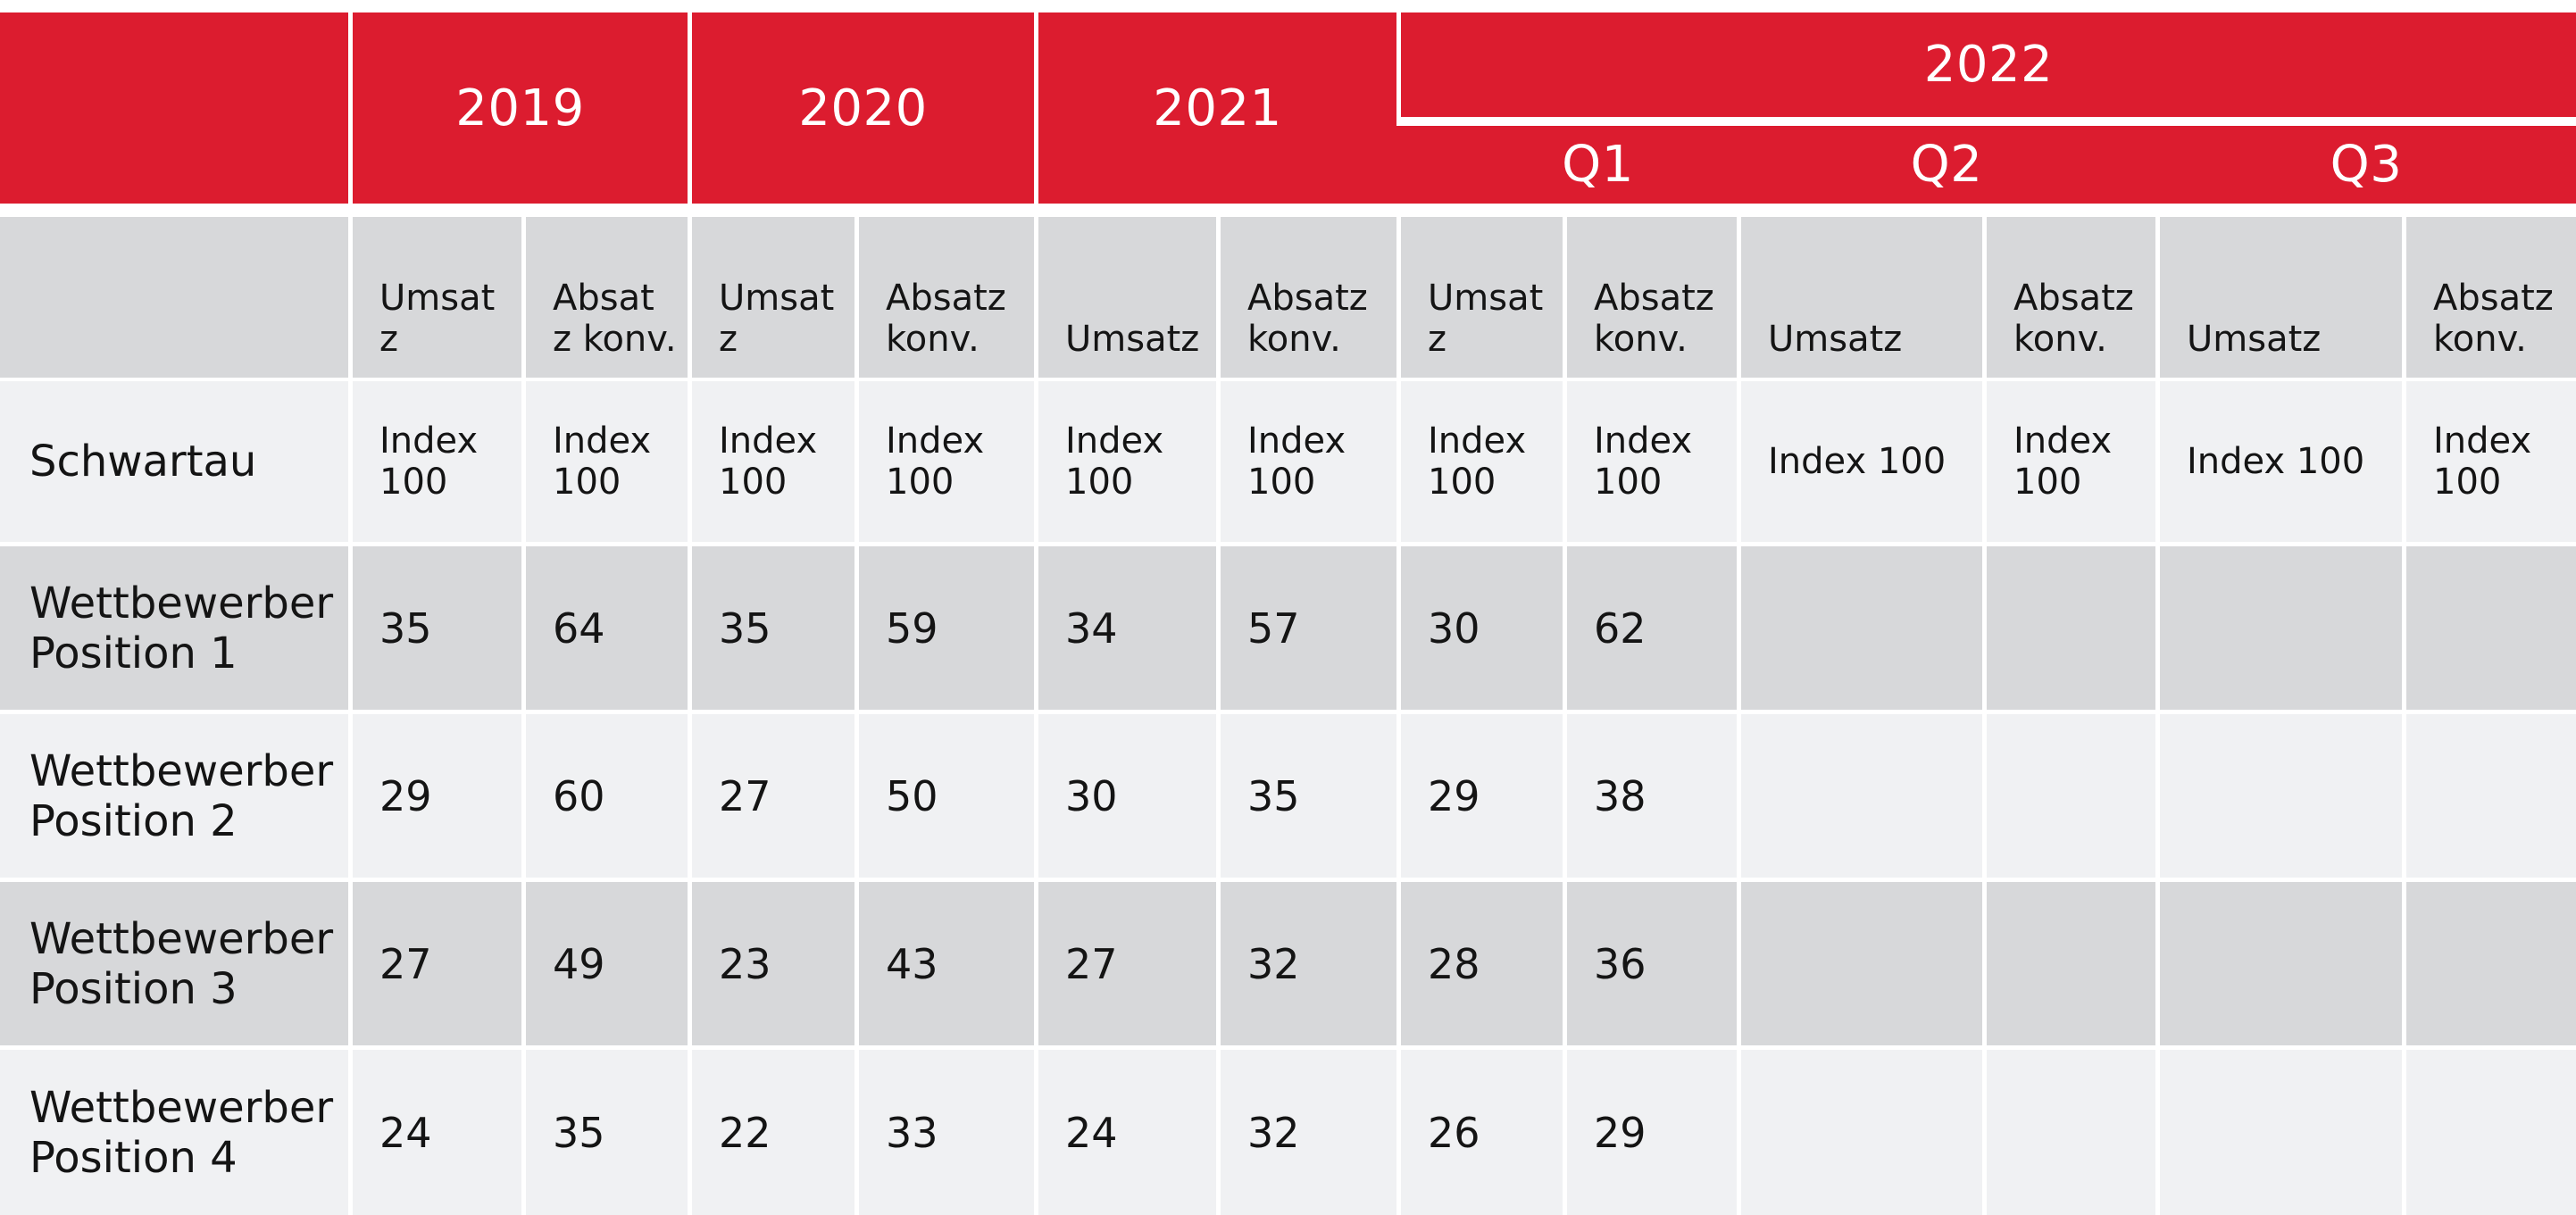 This screenshot has width=2576, height=1215. Describe the element at coordinates (2366, 165) in the screenshot. I see `quarter-q3-header: Q3` at that location.